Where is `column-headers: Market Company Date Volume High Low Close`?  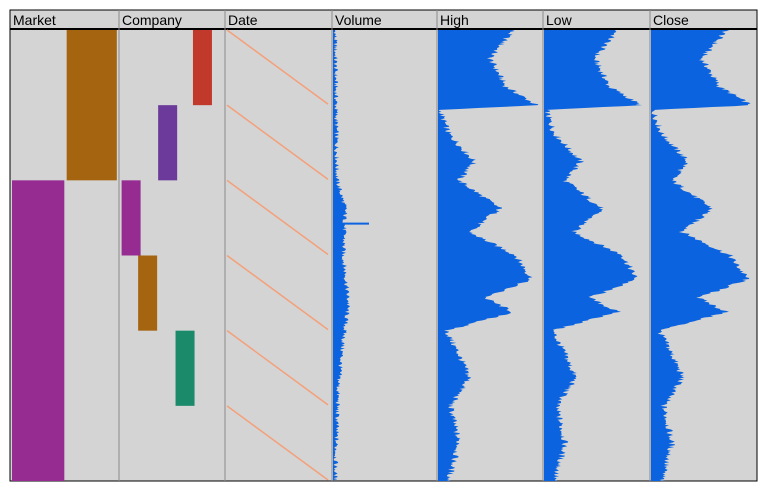 column-headers: Market Company Date Volume High Low Close is located at coordinates (351, 20).